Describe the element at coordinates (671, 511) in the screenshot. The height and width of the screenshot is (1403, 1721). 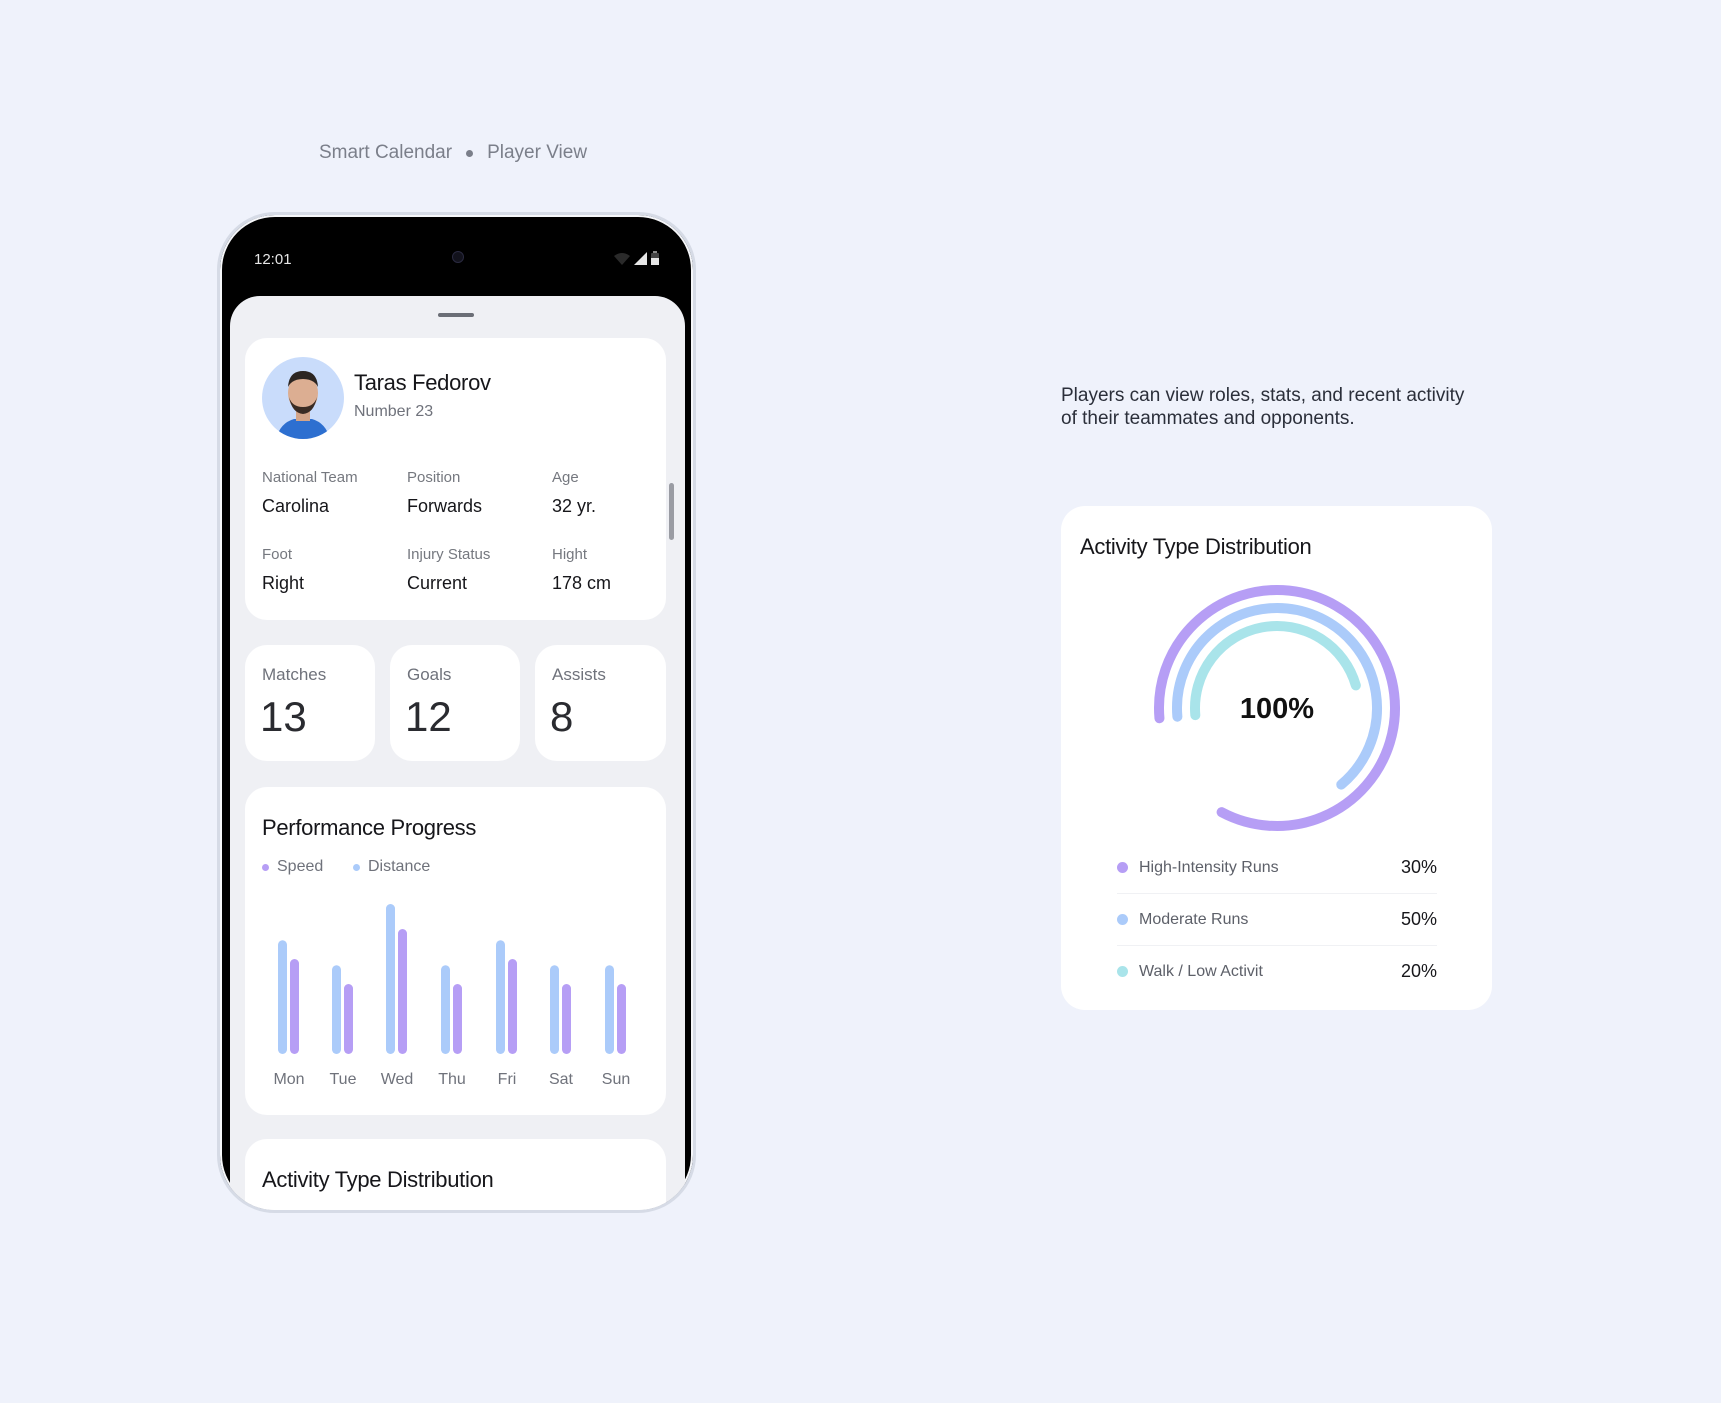
I see `scrollbar` at that location.